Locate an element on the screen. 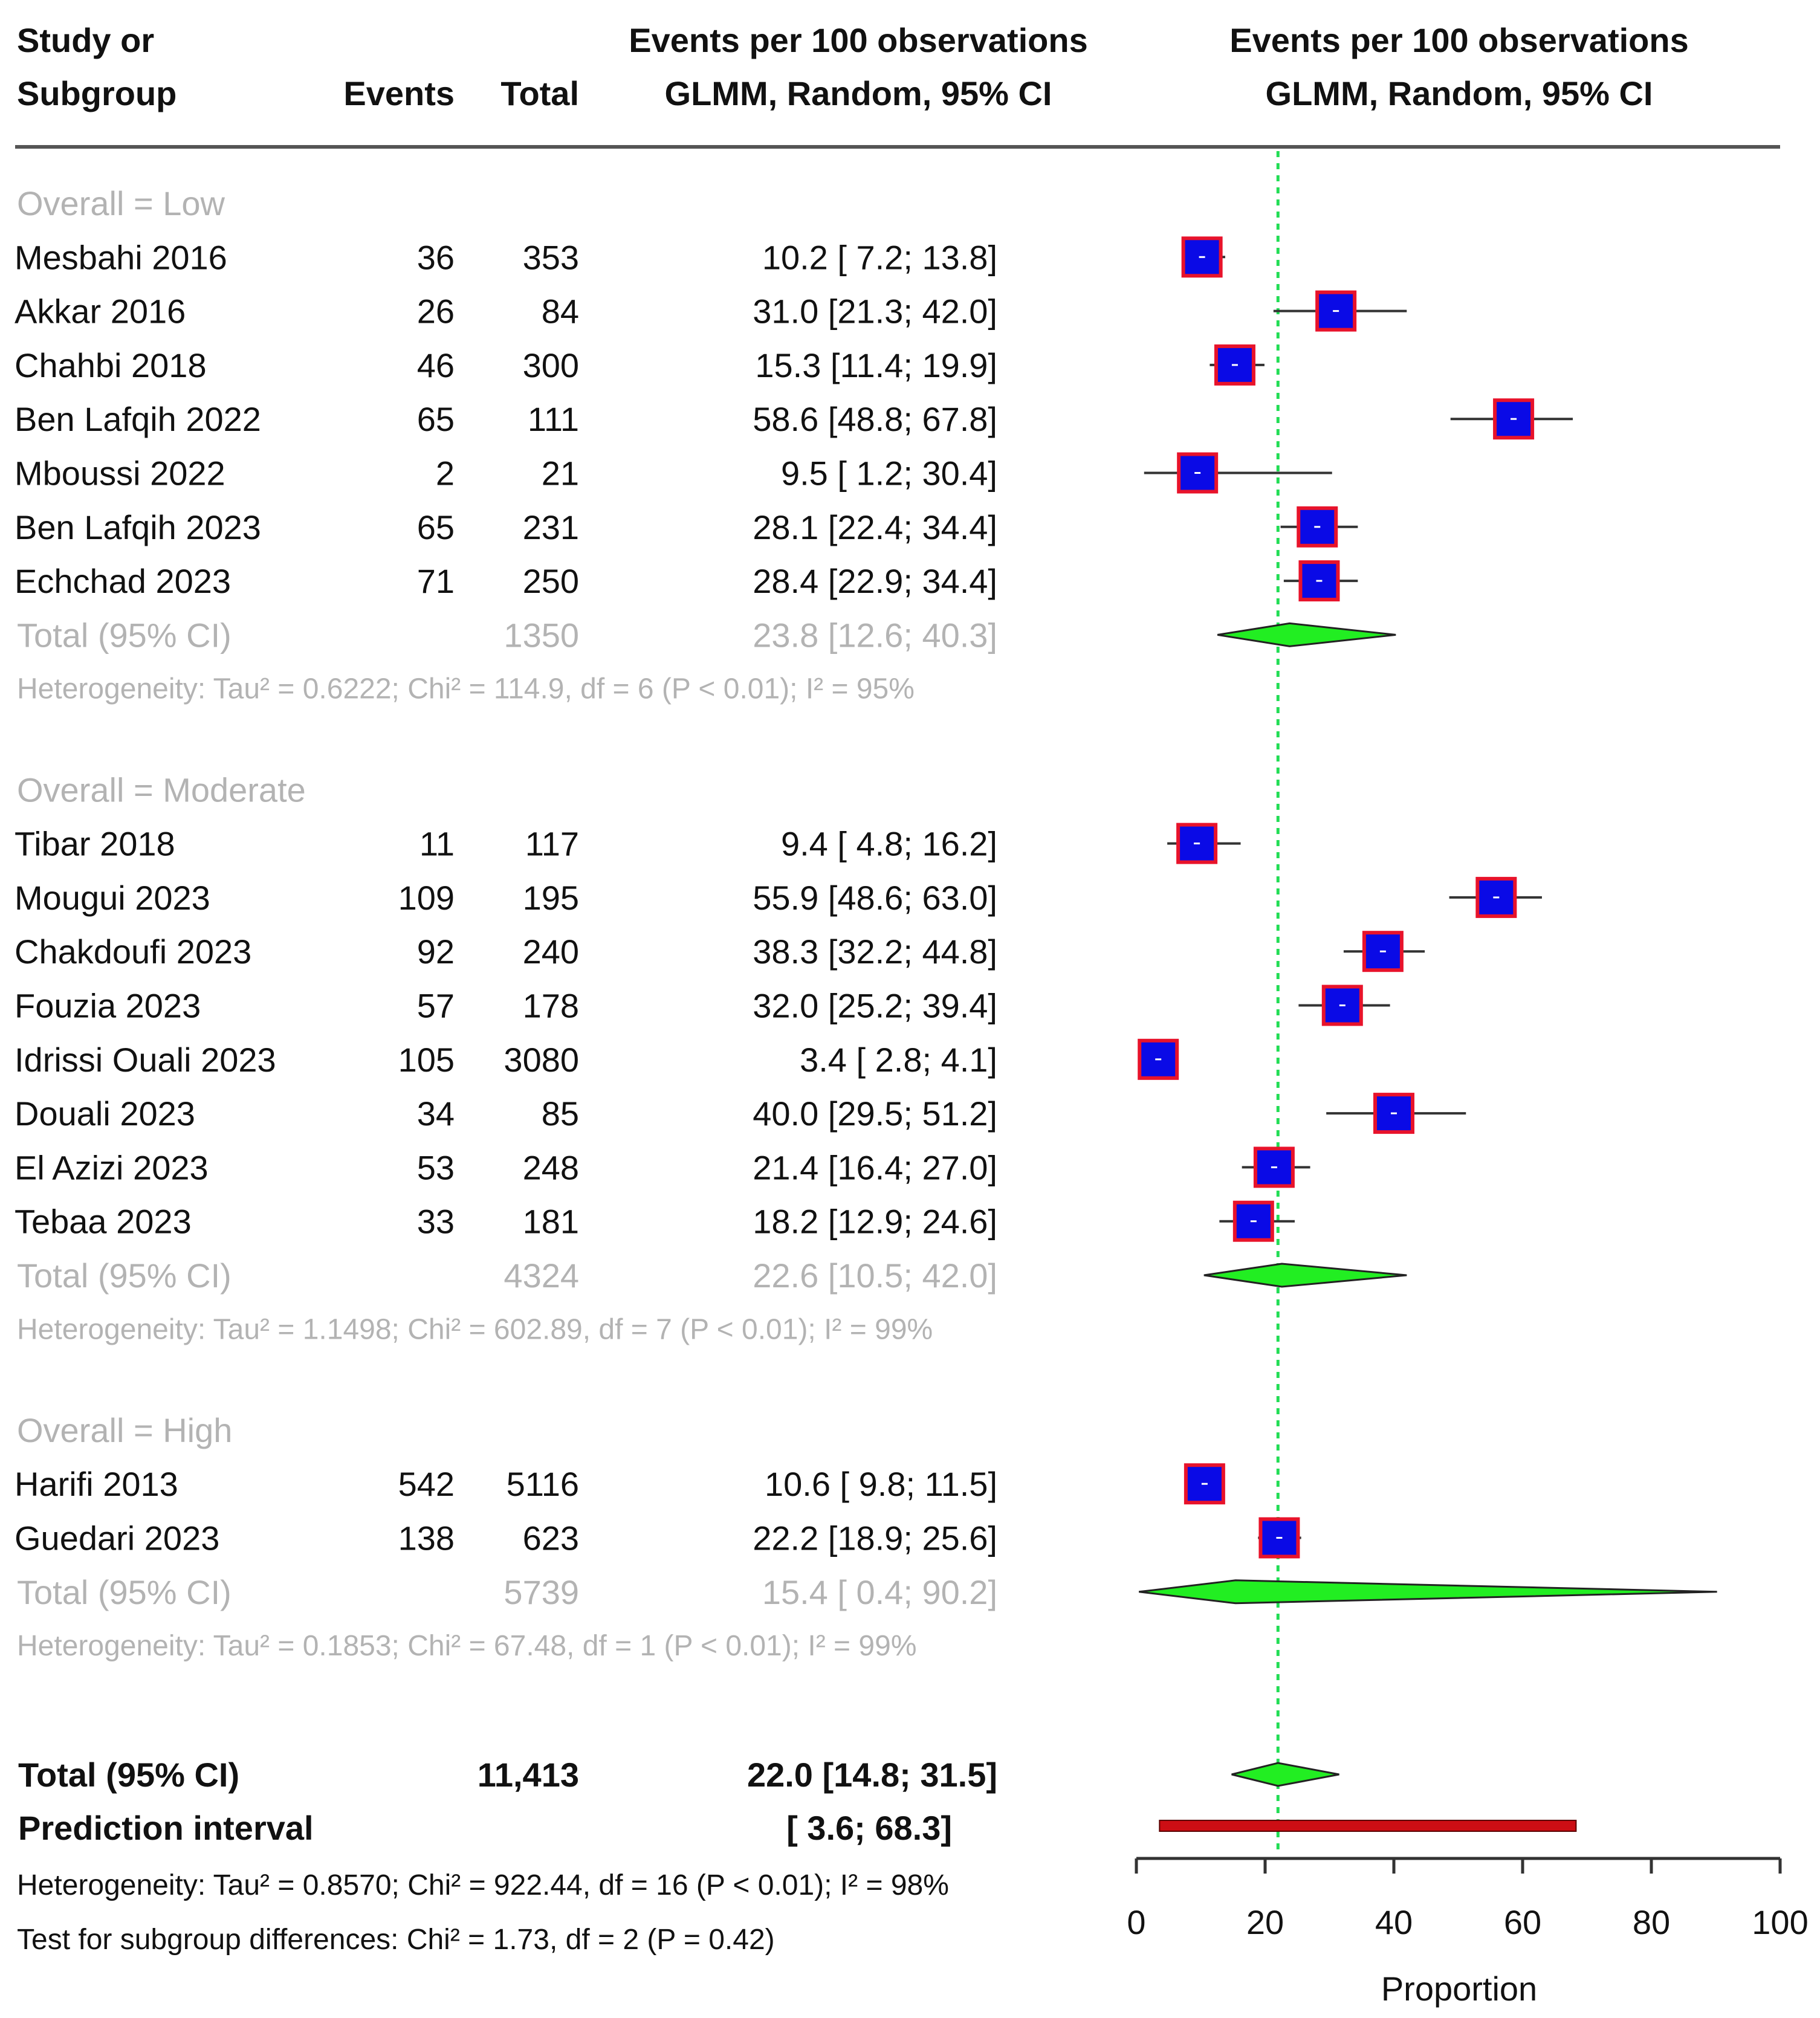 This screenshot has width=1820, height=2018. study-name: Tibar 2018 is located at coordinates (95, 844).